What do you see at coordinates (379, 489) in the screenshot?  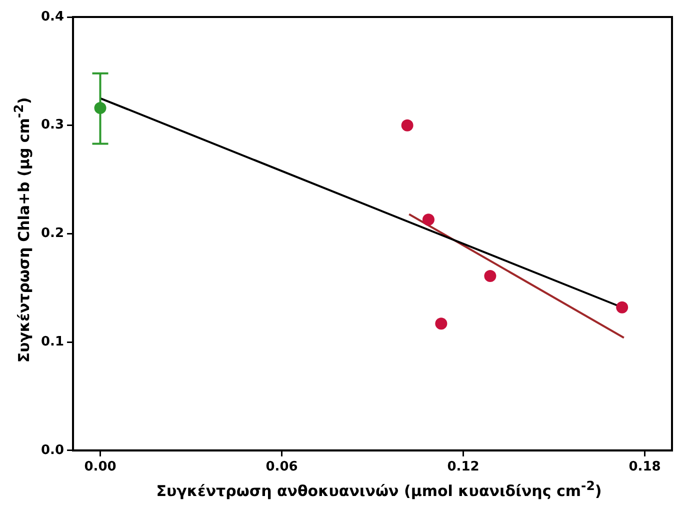 I see `x-axis-title: Συγκέντρωση ανθοκυανινών (μmol κυανιδίνης cm$^{-2}$)` at bounding box center [379, 489].